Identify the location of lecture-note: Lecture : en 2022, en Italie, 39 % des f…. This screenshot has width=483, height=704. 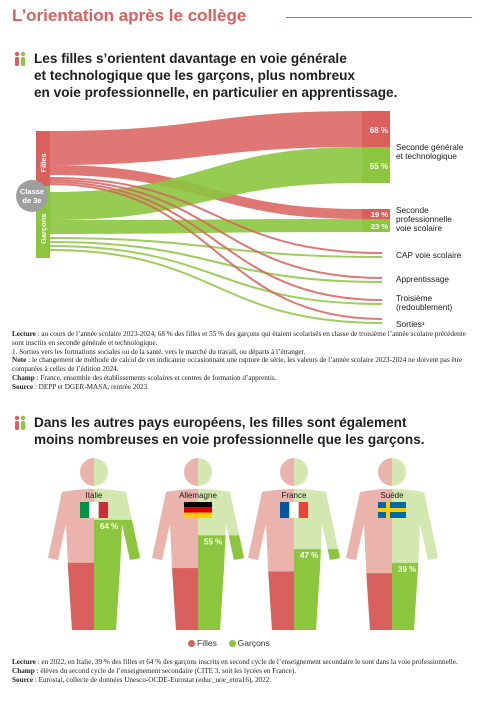
(235, 662).